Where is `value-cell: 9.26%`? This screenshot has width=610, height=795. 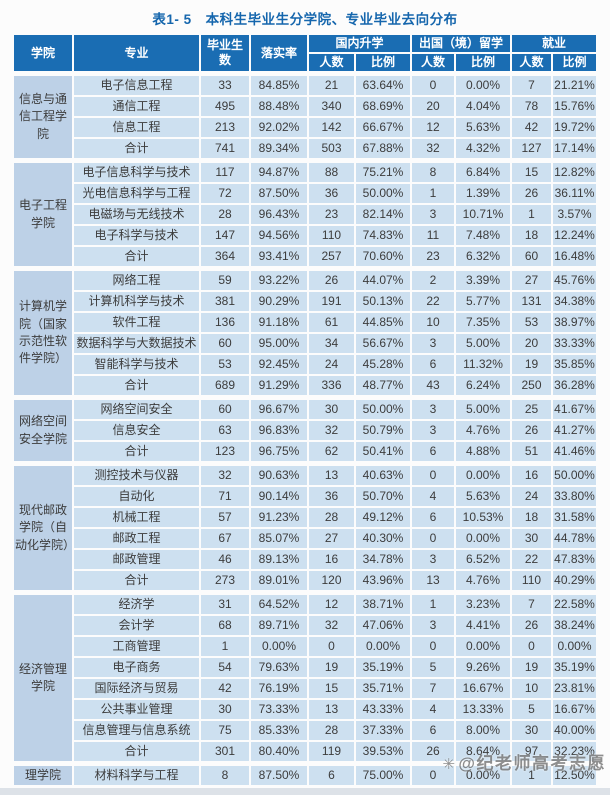
value-cell: 9.26% is located at coordinates (483, 667).